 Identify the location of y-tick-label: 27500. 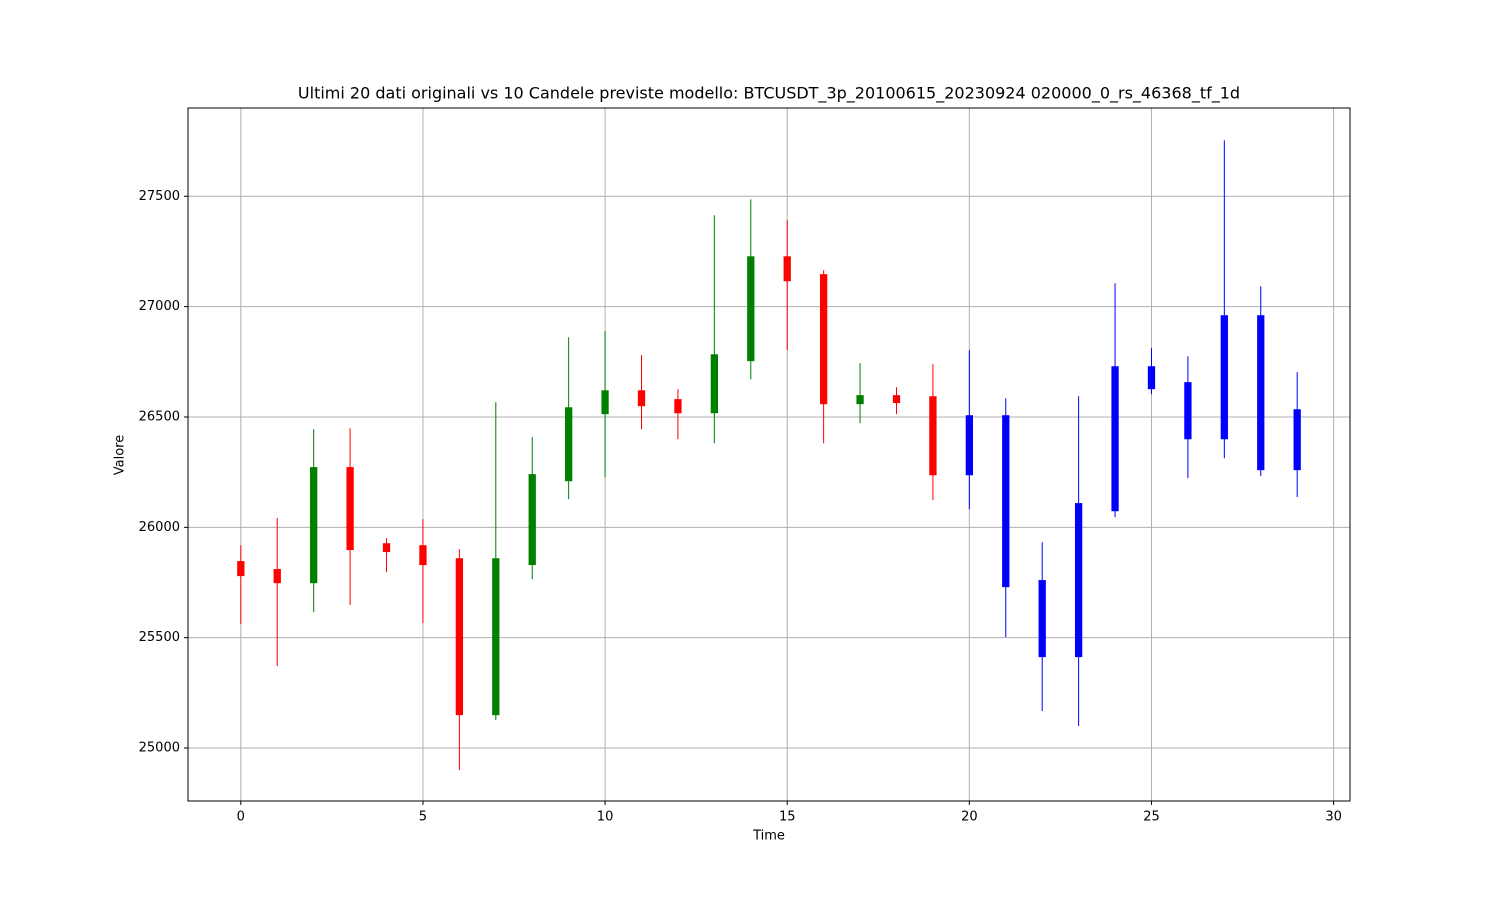
(159, 196).